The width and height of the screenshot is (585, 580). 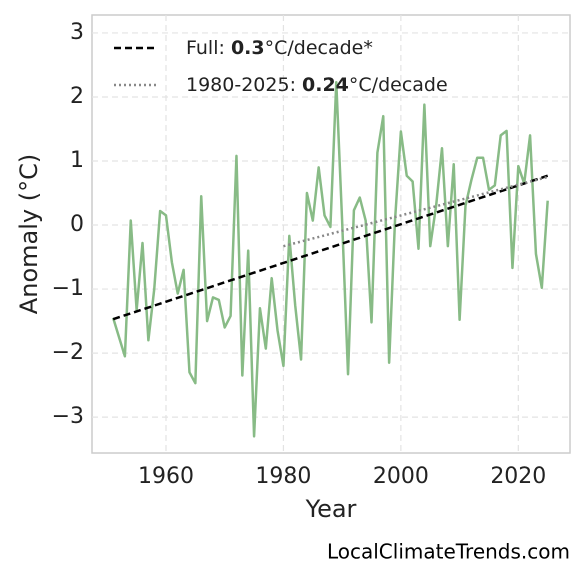 What do you see at coordinates (401, 476) in the screenshot?
I see `x-tick-label: 2000` at bounding box center [401, 476].